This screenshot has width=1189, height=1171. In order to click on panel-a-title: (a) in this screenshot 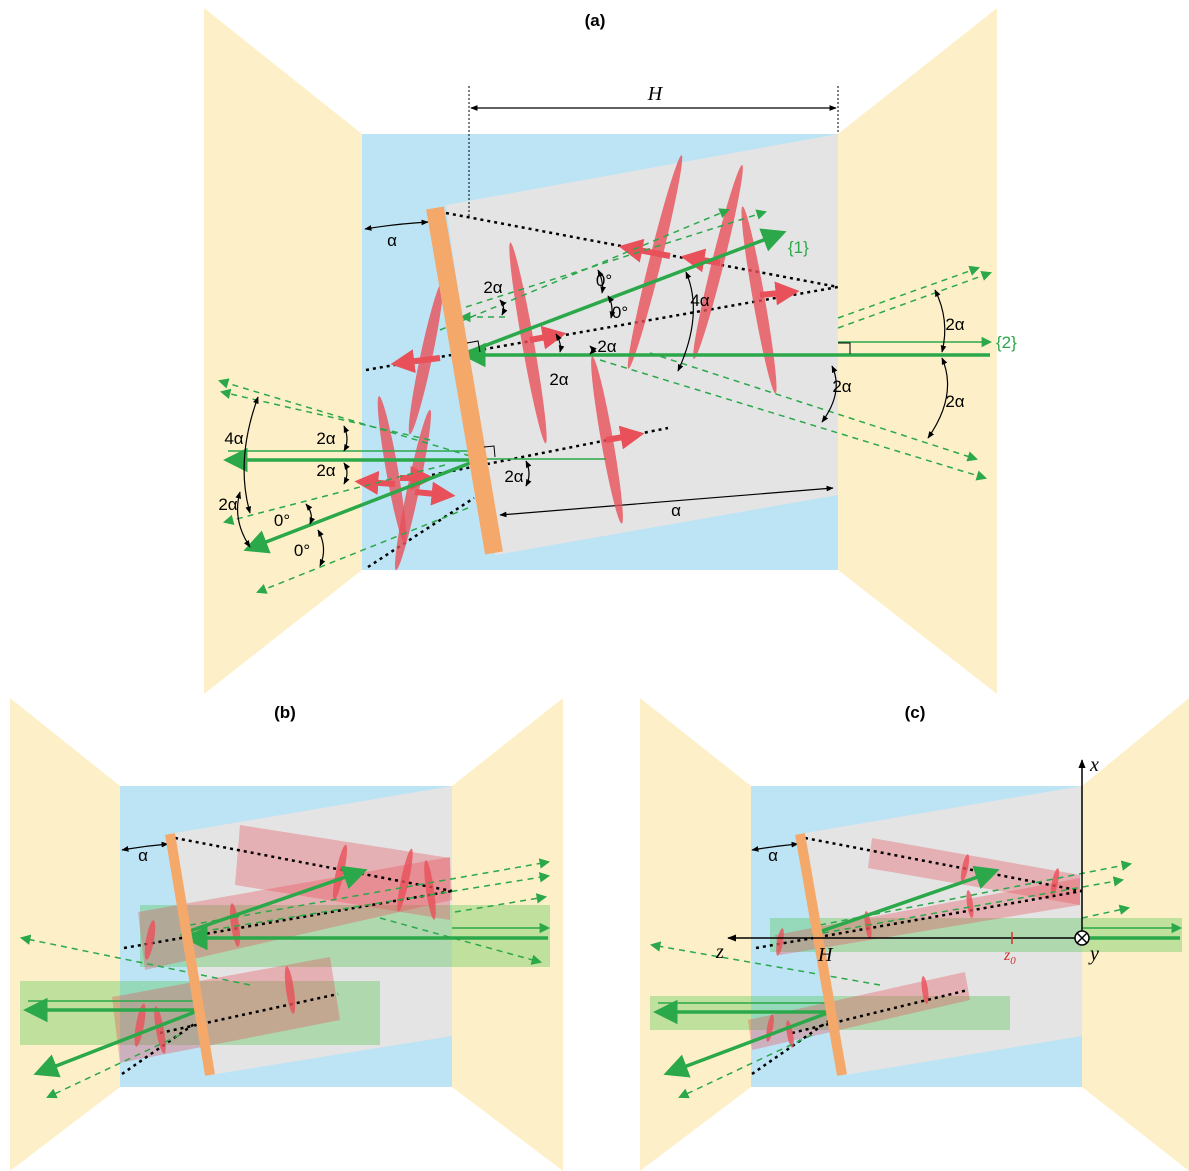, I will do `click(595, 20)`.